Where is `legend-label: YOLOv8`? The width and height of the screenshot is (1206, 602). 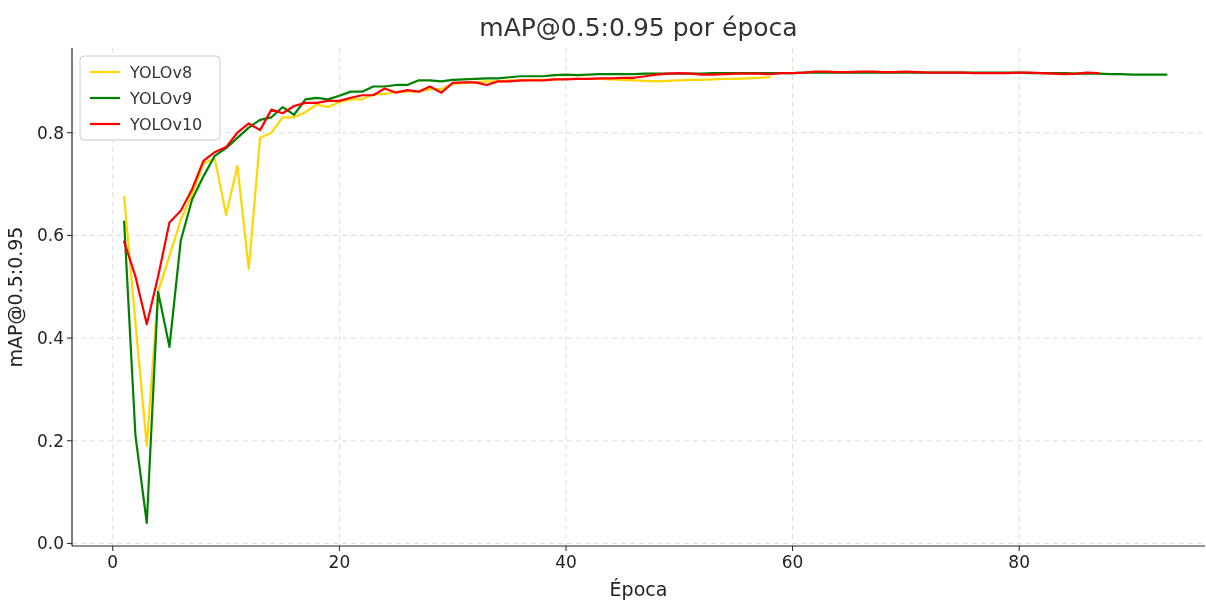
legend-label: YOLOv8 is located at coordinates (161, 72).